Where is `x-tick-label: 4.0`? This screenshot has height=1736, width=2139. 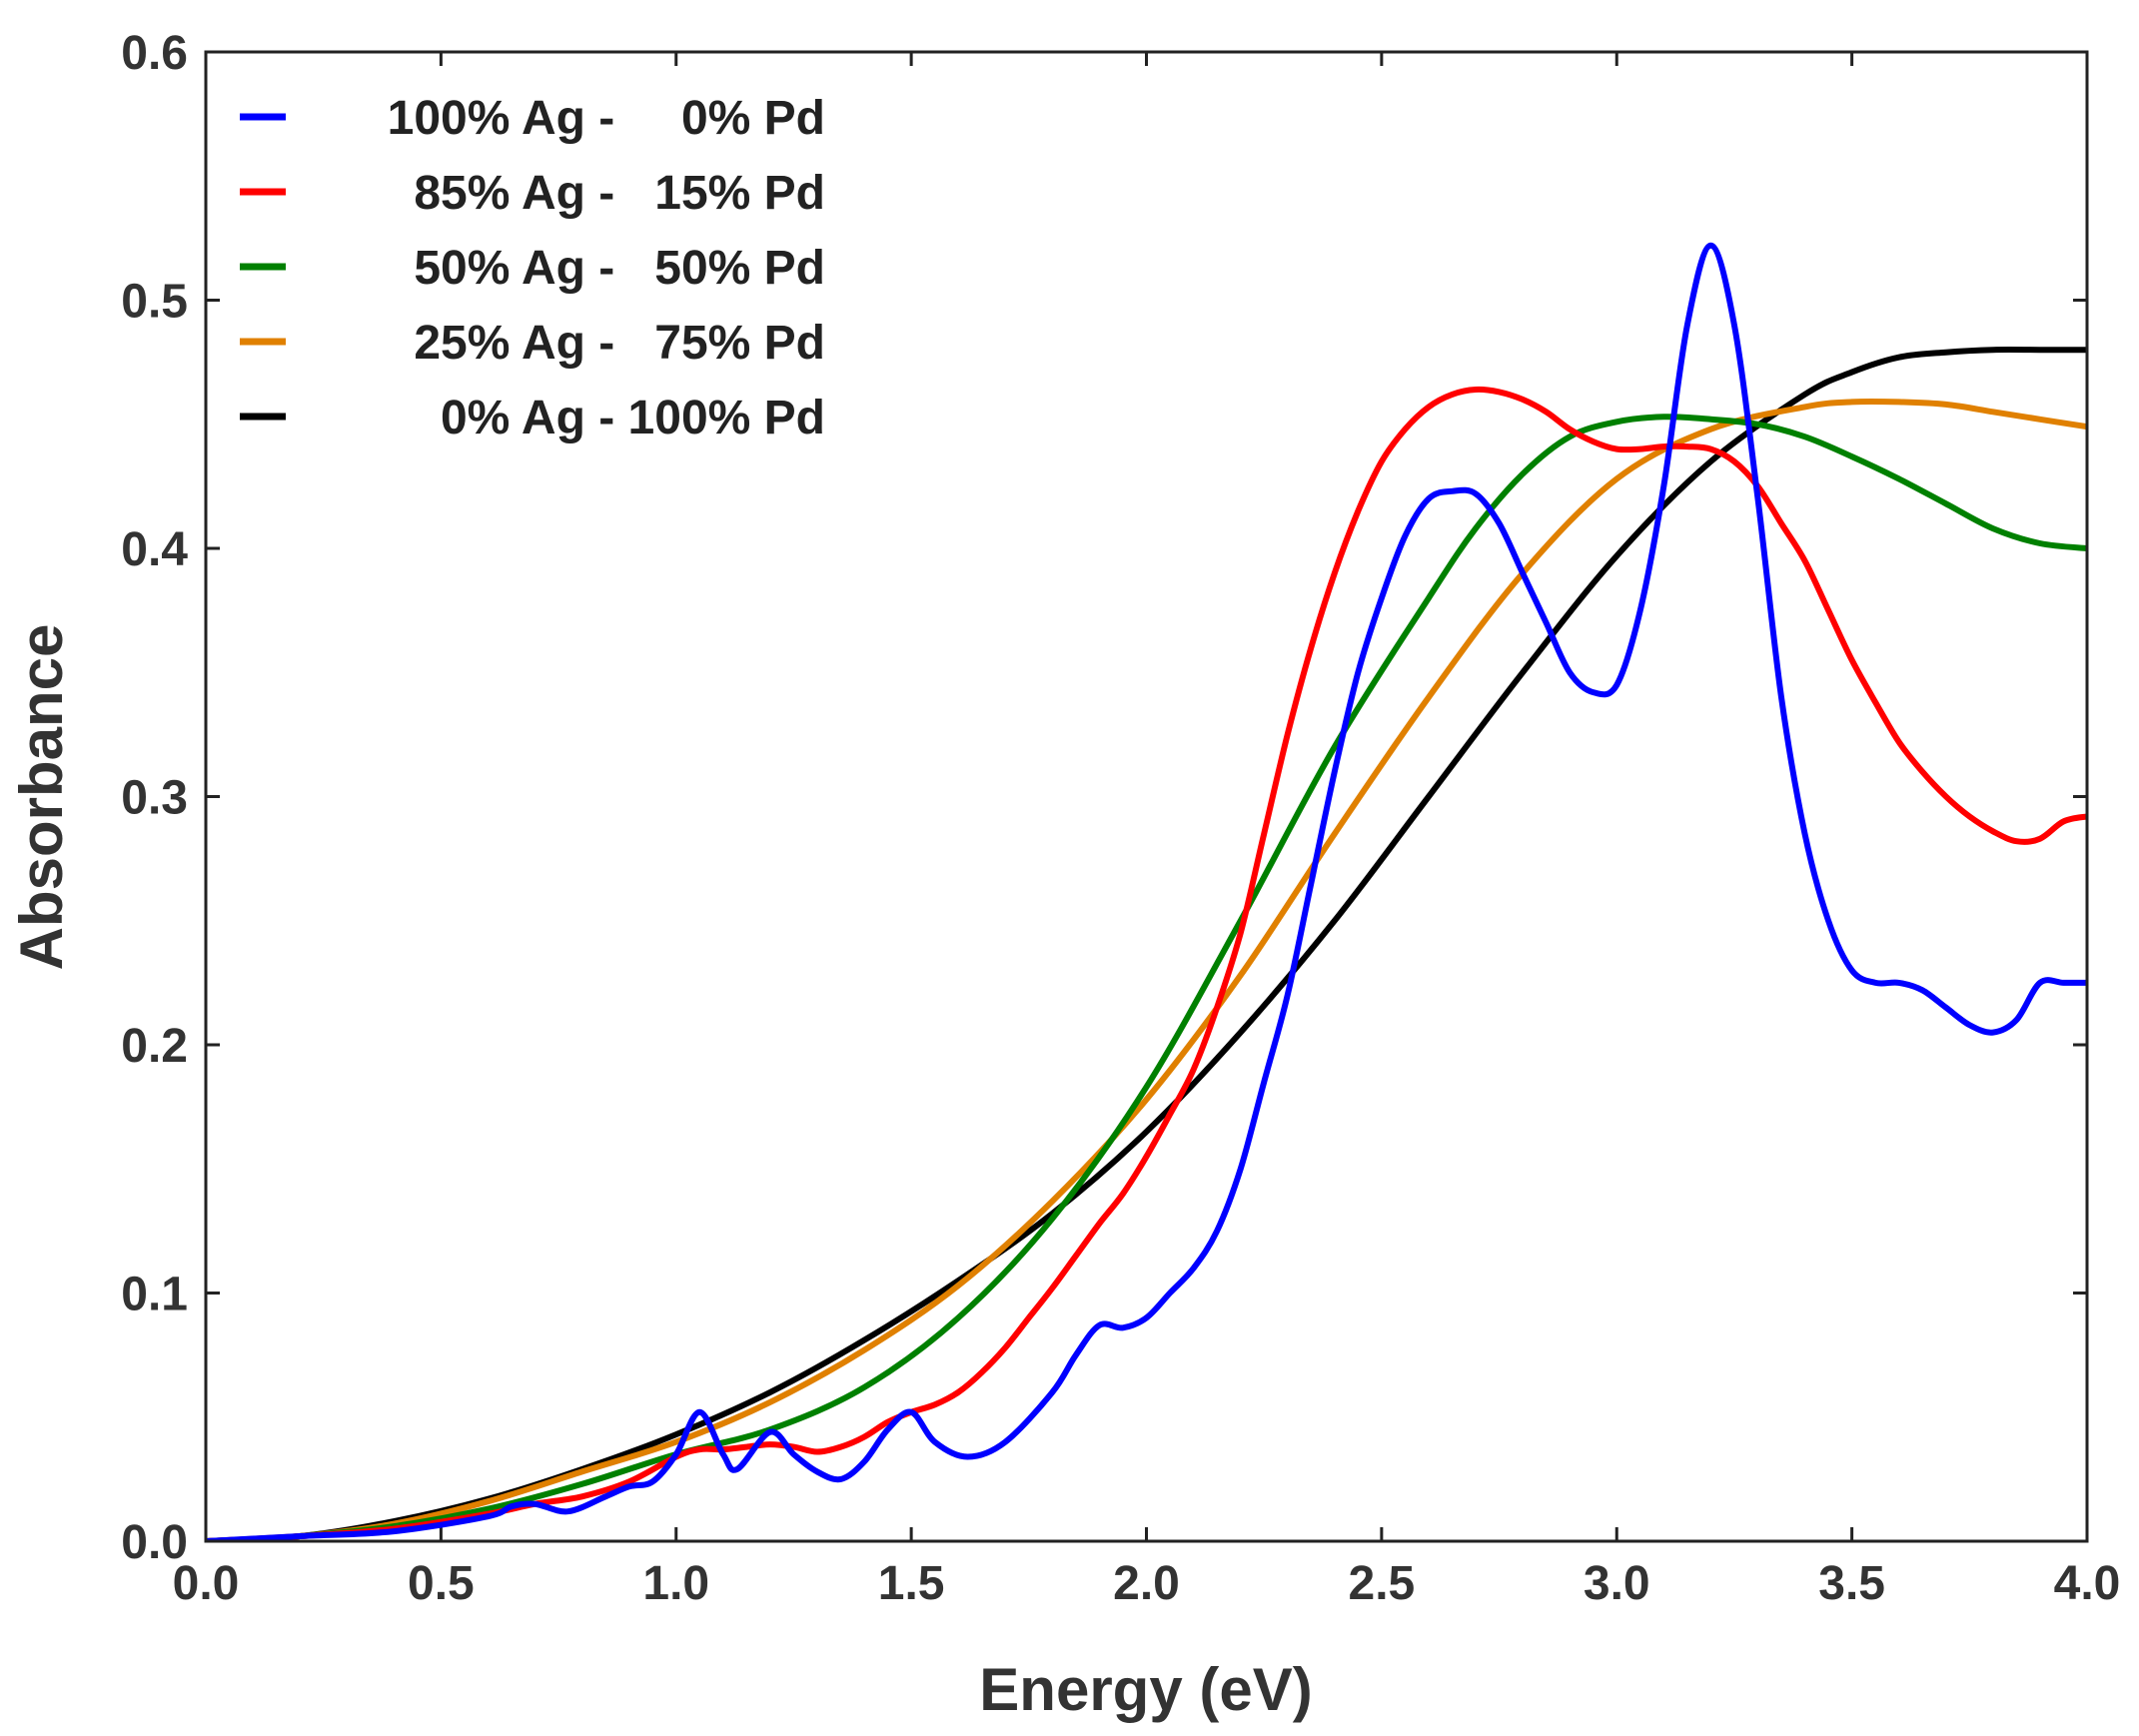
x-tick-label: 4.0 is located at coordinates (2087, 1583).